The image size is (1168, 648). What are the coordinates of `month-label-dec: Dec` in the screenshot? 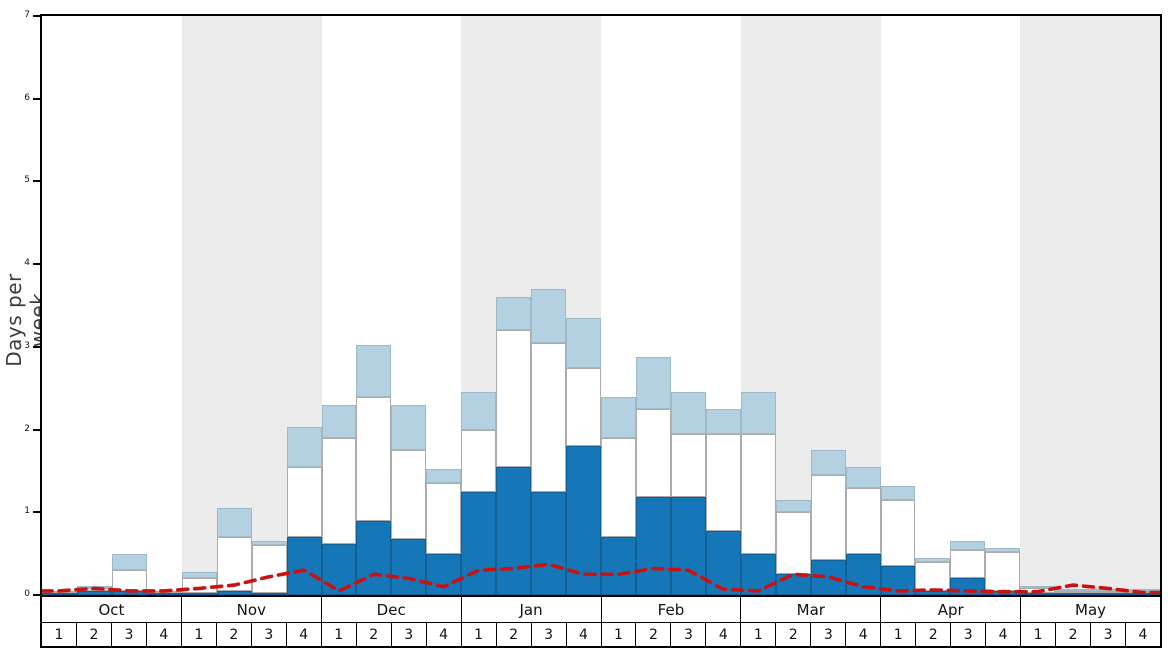 It's located at (390, 609).